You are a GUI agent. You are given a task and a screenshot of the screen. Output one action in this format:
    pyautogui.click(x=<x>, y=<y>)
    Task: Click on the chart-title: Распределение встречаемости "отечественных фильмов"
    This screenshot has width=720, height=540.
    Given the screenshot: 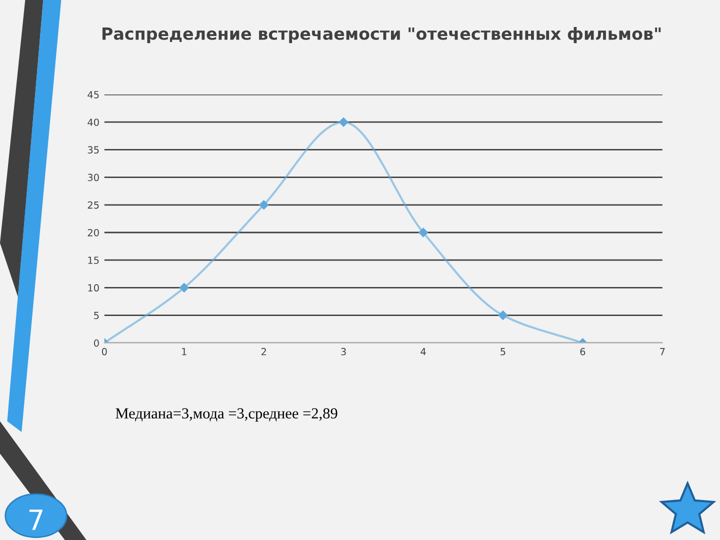 What is the action you would take?
    pyautogui.click(x=381, y=35)
    